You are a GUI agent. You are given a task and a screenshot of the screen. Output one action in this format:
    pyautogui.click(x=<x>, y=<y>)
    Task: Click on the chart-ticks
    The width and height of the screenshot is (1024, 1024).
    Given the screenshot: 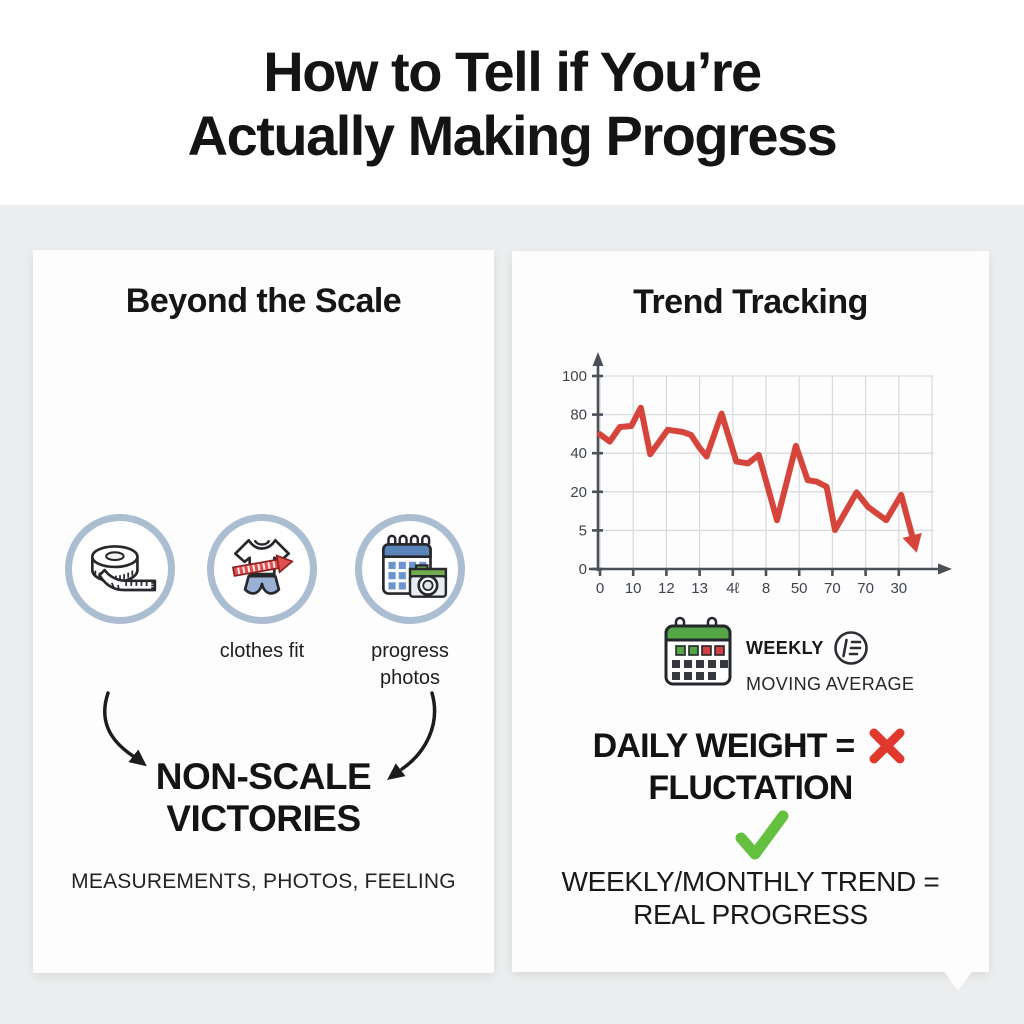 What is the action you would take?
    pyautogui.click(x=746, y=475)
    